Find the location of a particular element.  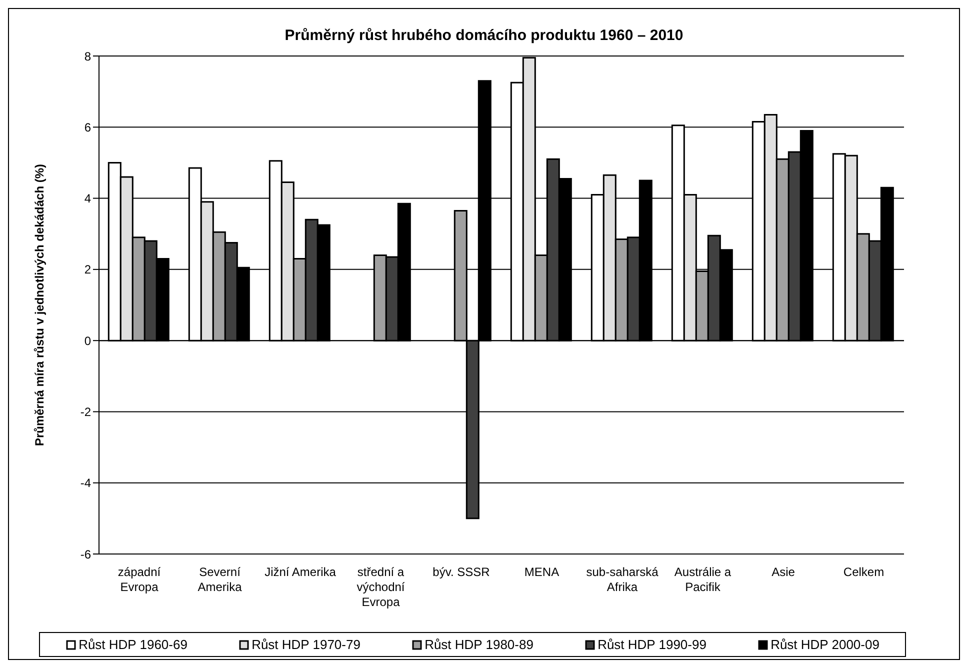

x-tick-label: střední a východní Evropa is located at coordinates (381, 587).